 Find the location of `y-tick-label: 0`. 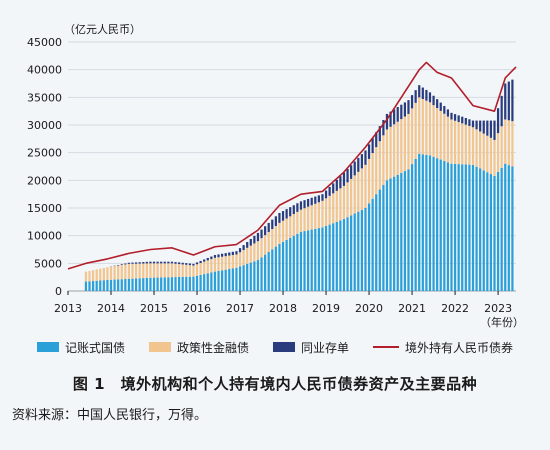

y-tick-label: 0 is located at coordinates (58, 291).